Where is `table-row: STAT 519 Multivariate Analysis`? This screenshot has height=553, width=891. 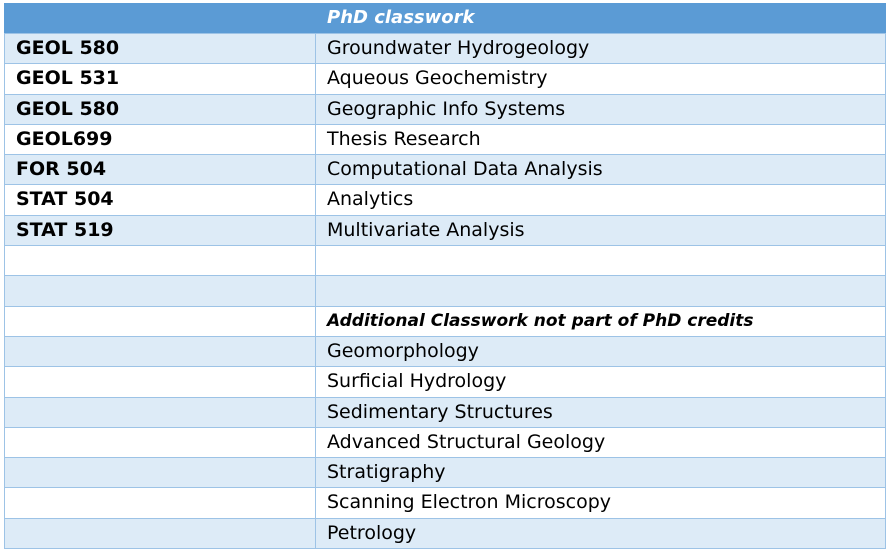
table-row: STAT 519 Multivariate Analysis is located at coordinates (445, 231).